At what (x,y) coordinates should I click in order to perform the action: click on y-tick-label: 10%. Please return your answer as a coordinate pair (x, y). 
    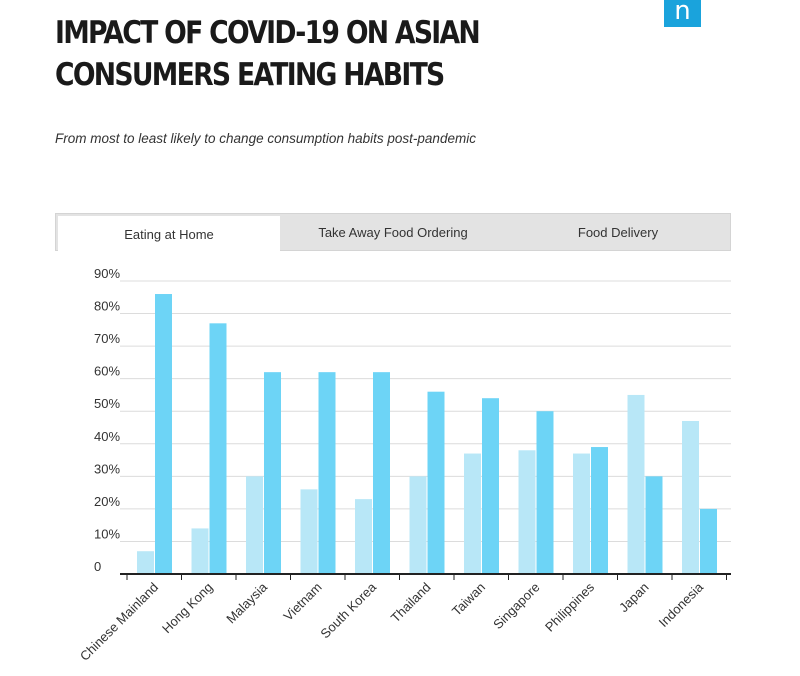
    Looking at the image, I should click on (107, 533).